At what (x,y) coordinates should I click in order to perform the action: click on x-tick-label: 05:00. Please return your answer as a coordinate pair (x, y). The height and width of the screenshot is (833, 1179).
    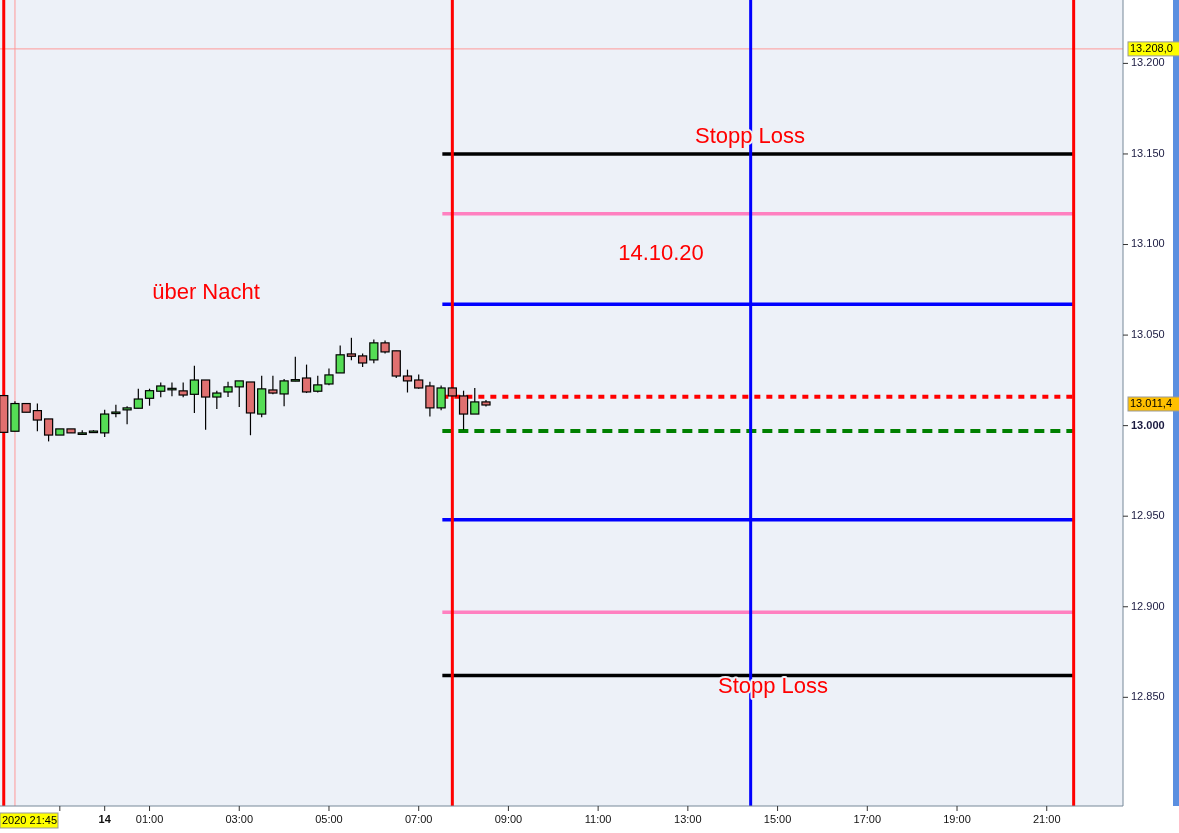
    Looking at the image, I should click on (329, 819).